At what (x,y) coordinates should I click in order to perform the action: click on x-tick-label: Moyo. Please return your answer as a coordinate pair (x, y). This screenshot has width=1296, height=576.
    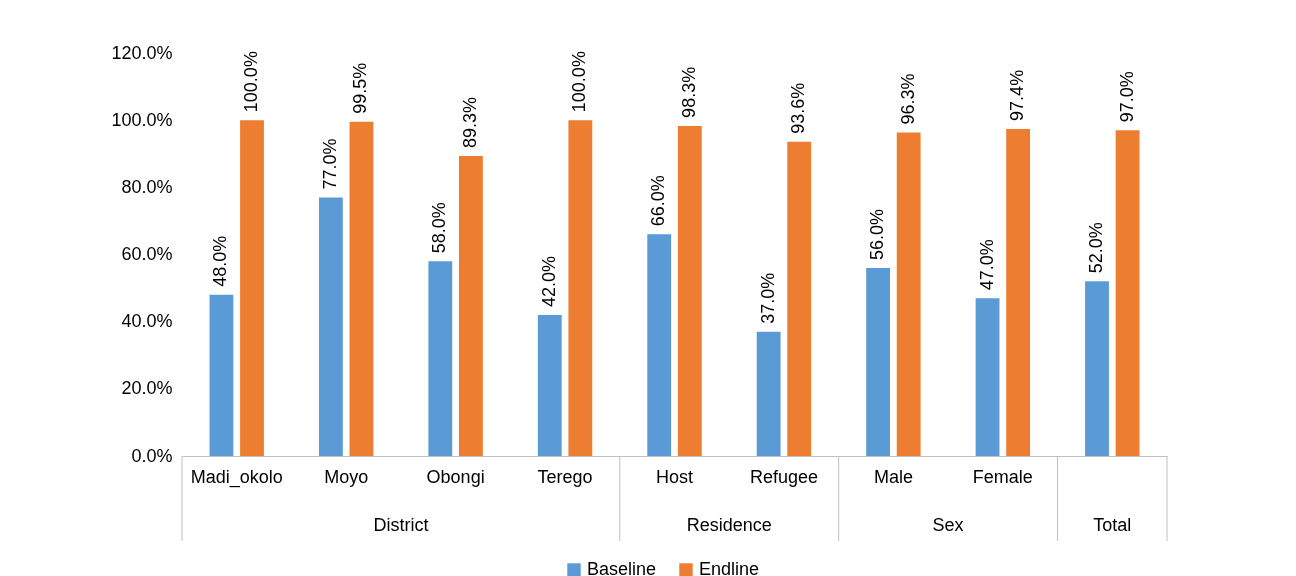
    Looking at the image, I should click on (346, 476).